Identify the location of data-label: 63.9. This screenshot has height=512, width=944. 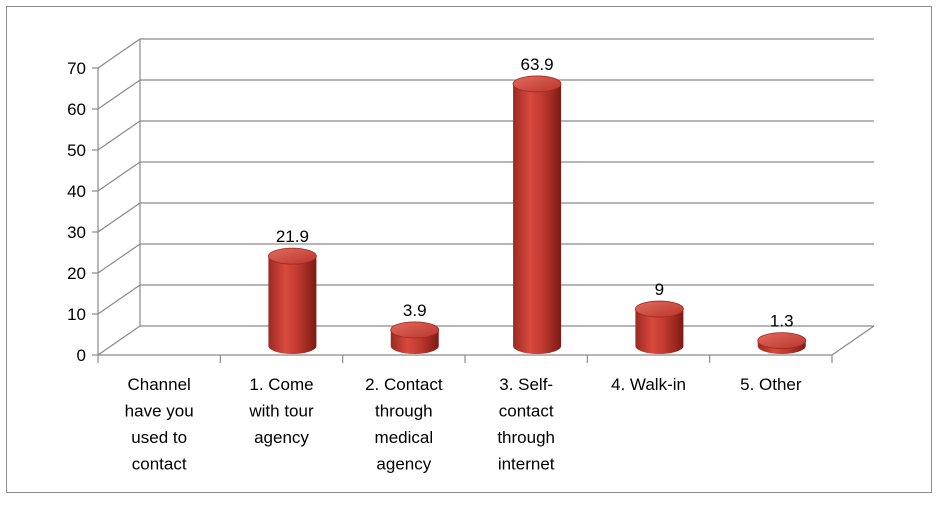
(537, 64).